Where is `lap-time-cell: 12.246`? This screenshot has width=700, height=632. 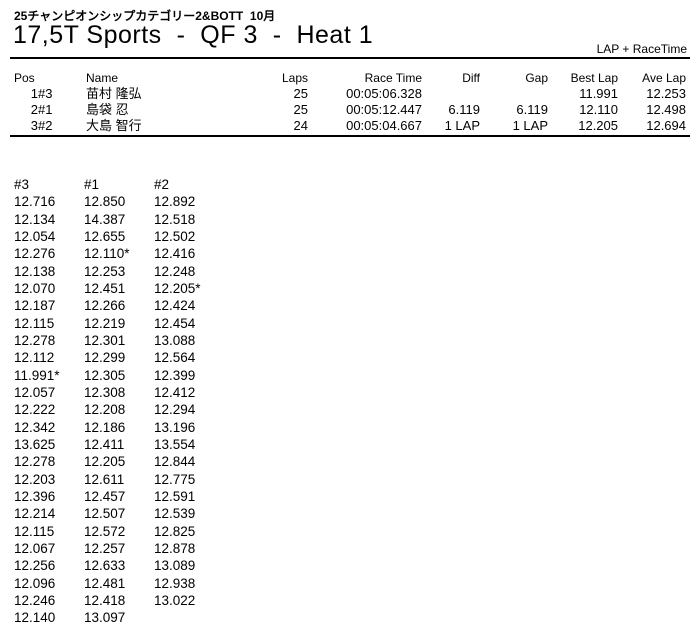 lap-time-cell: 12.246 is located at coordinates (35, 600).